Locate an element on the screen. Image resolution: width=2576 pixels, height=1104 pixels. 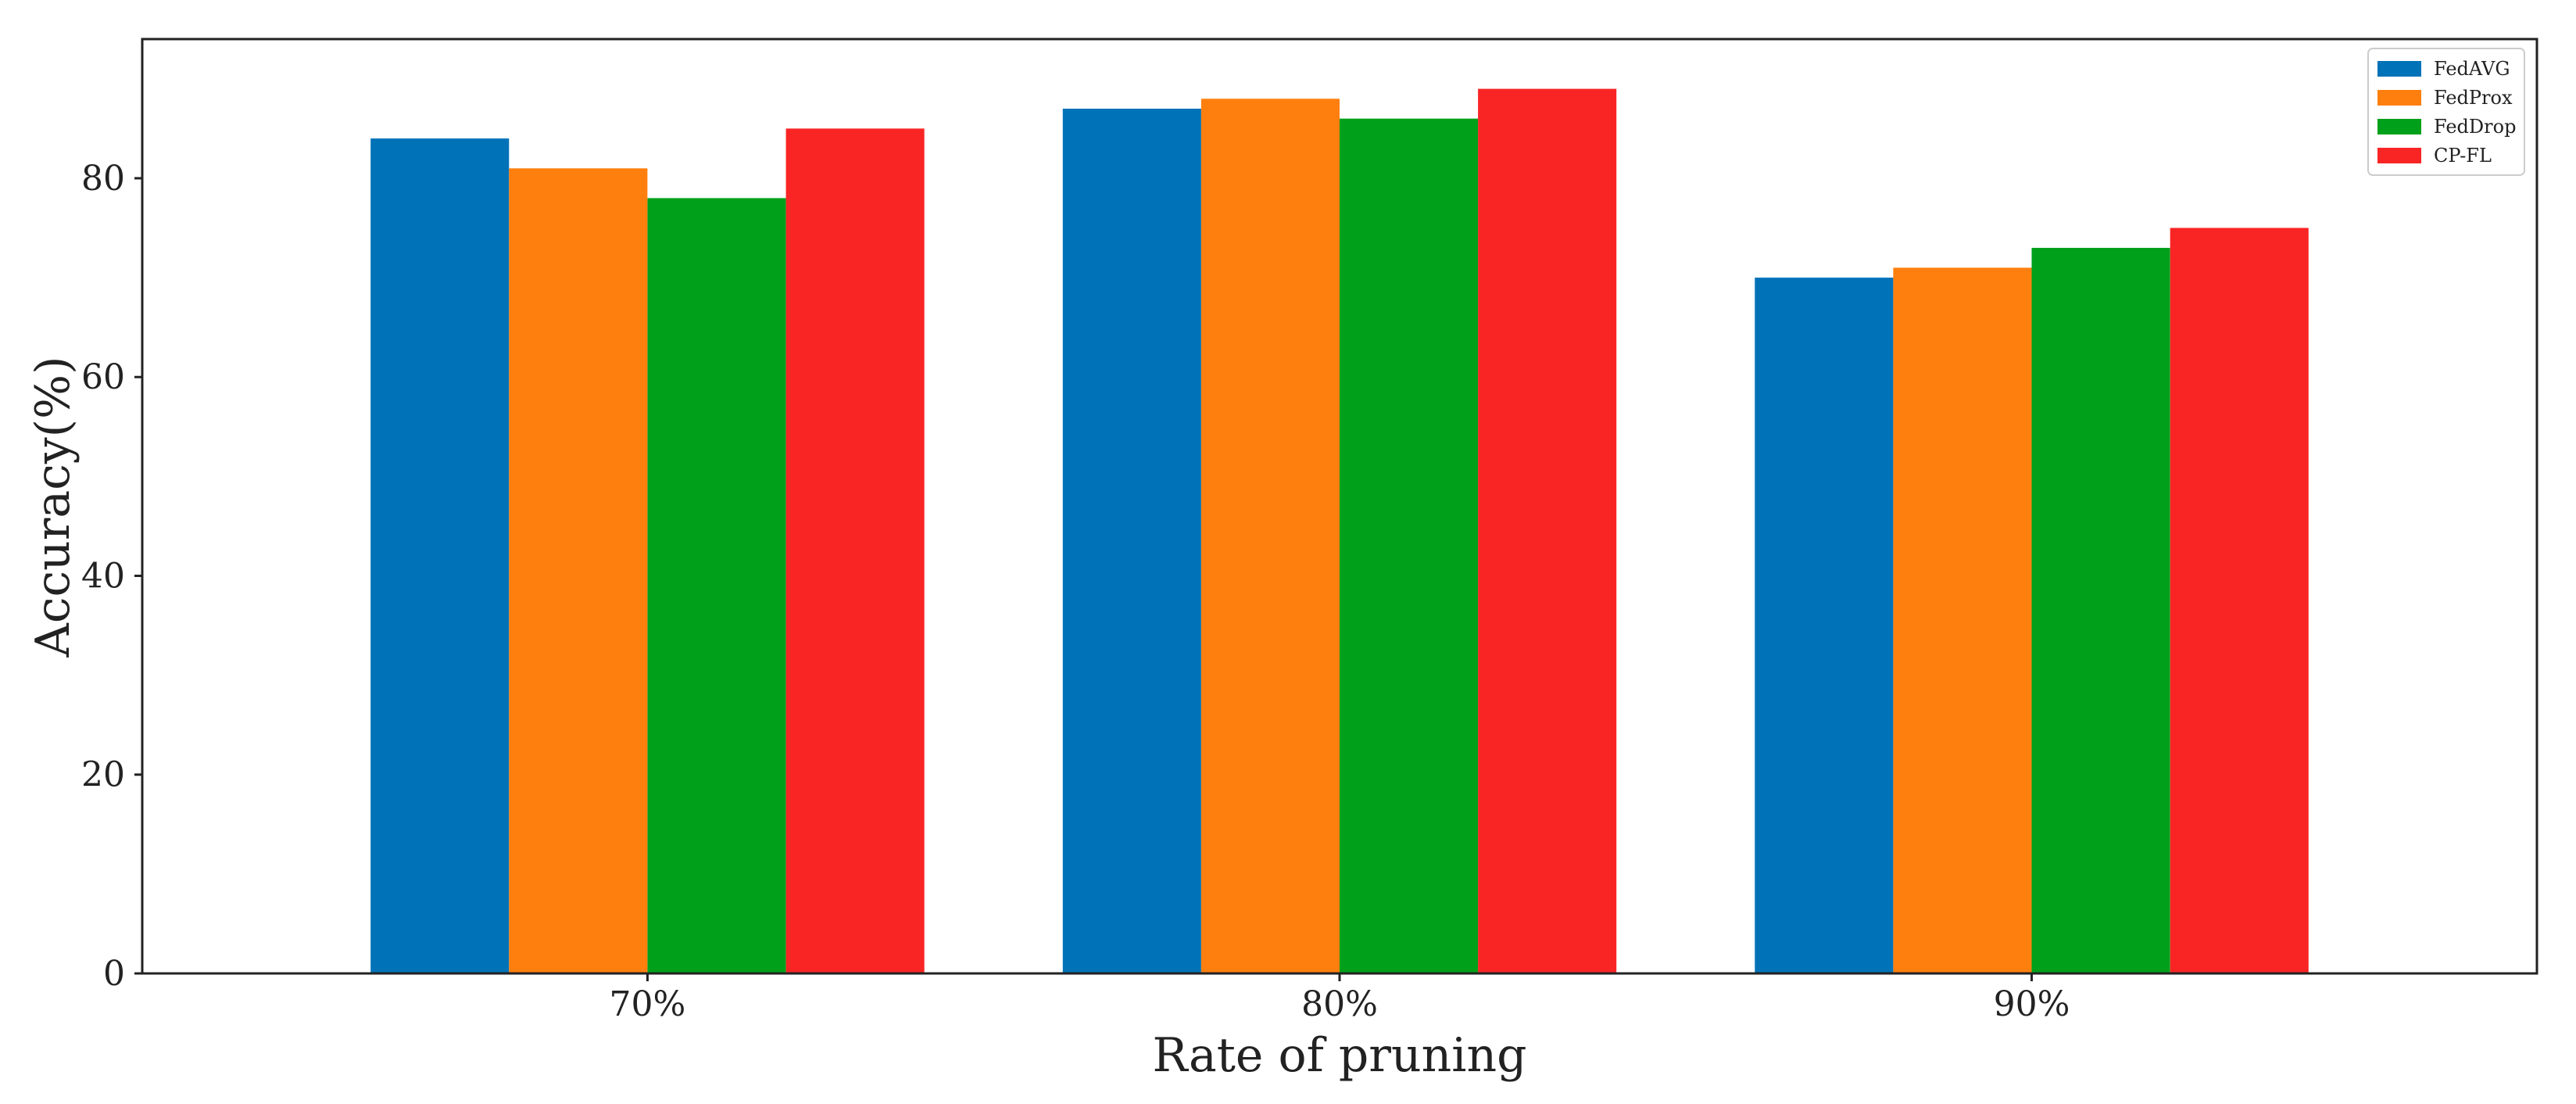
legend-box is located at coordinates (2446, 112).